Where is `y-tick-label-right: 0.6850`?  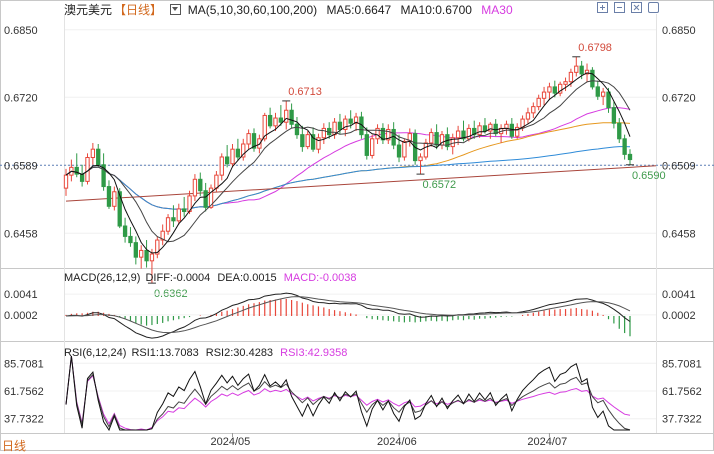
y-tick-label-right: 0.6850 is located at coordinates (679, 31).